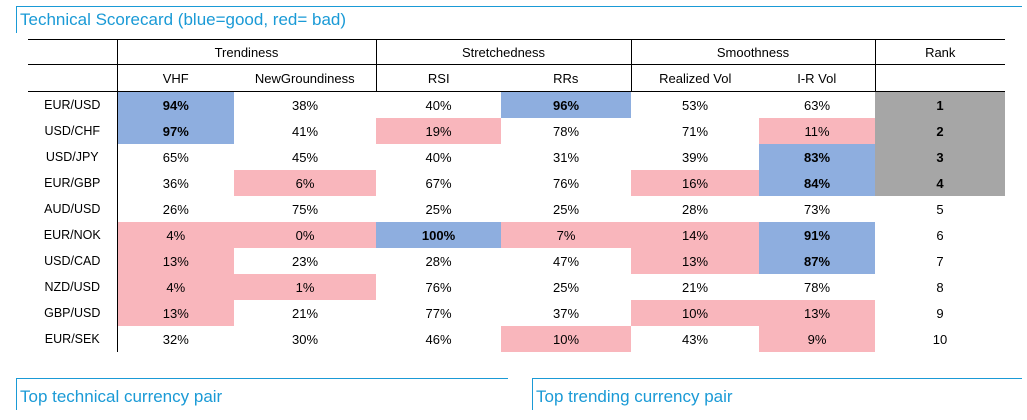 This screenshot has width=1027, height=420. What do you see at coordinates (817, 183) in the screenshot?
I see `cell-ir-vol: 84%` at bounding box center [817, 183].